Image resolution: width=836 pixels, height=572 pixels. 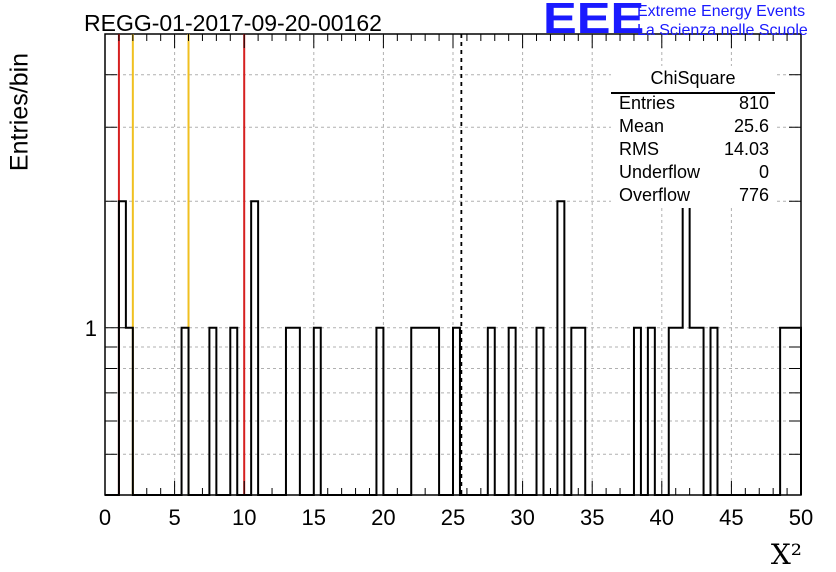 I want to click on y-axis-label: Entries/bin, so click(x=19, y=112).